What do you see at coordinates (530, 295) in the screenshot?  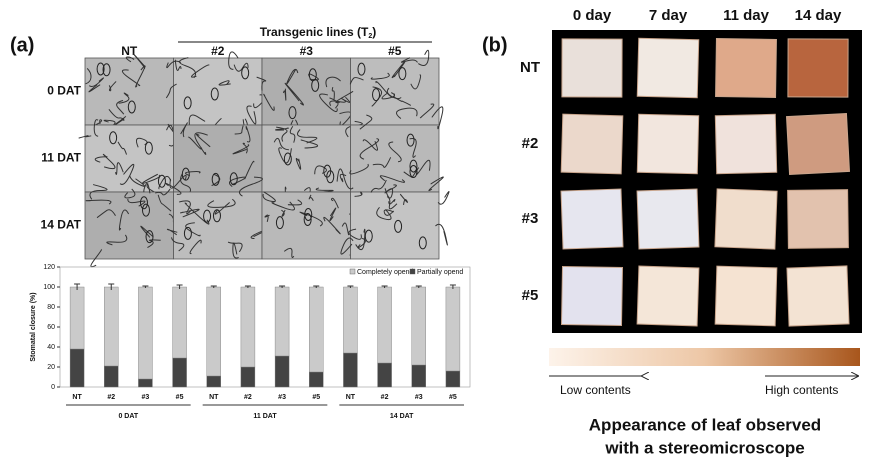 I see `row-label: #5` at bounding box center [530, 295].